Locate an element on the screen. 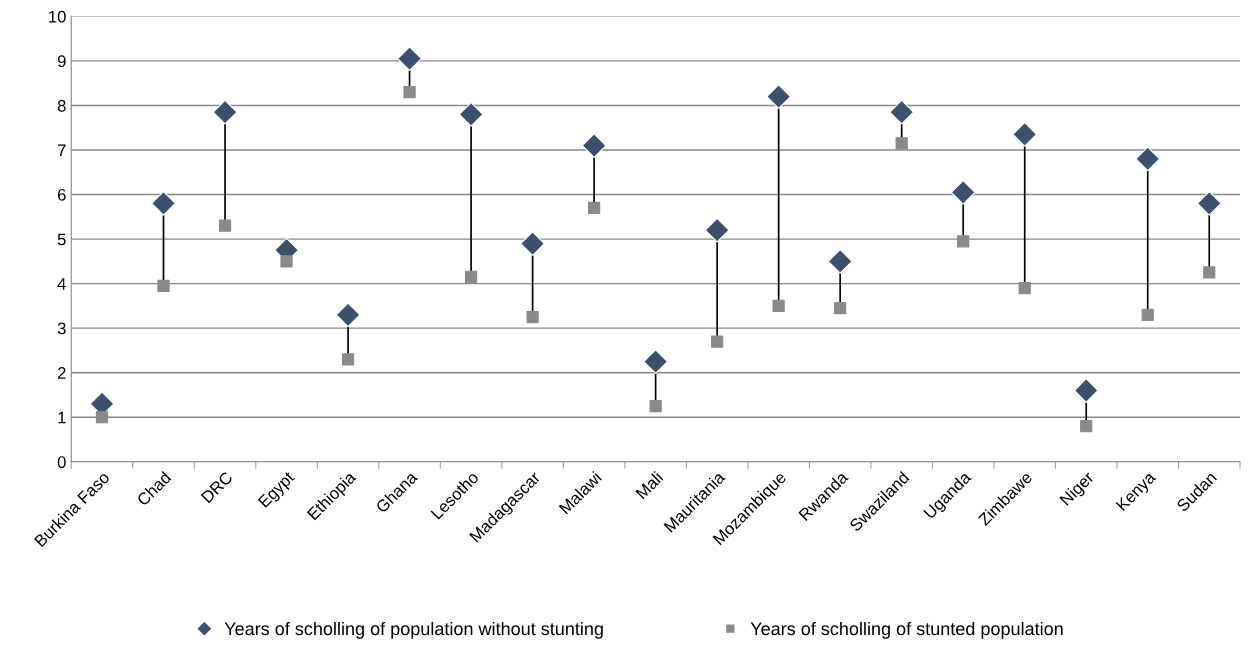 The height and width of the screenshot is (655, 1250). y-tick-label: 7 is located at coordinates (61, 150).